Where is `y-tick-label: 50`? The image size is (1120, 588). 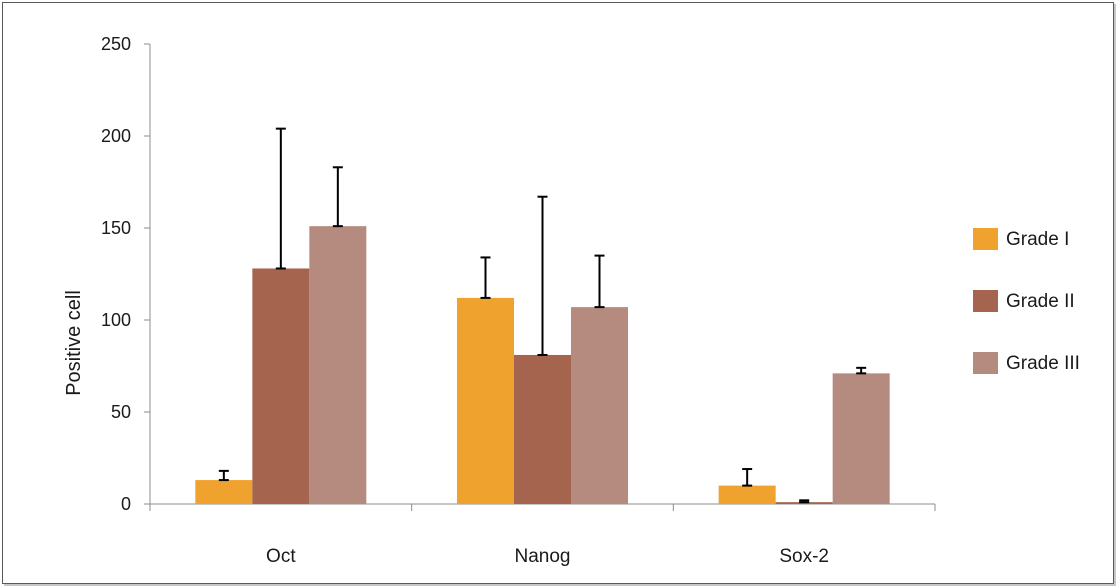 y-tick-label: 50 is located at coordinates (121, 412).